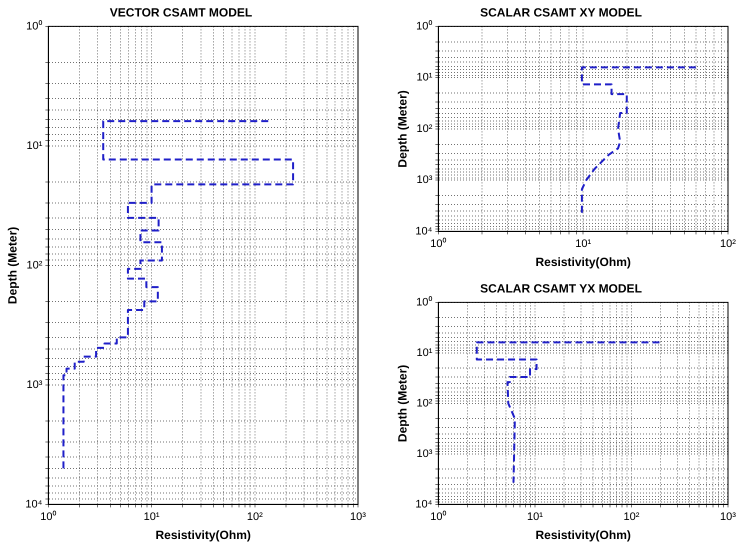 This screenshot has width=742, height=547. I want to click on chart-title: SCALAR CSAMT YX MODEL, so click(561, 289).